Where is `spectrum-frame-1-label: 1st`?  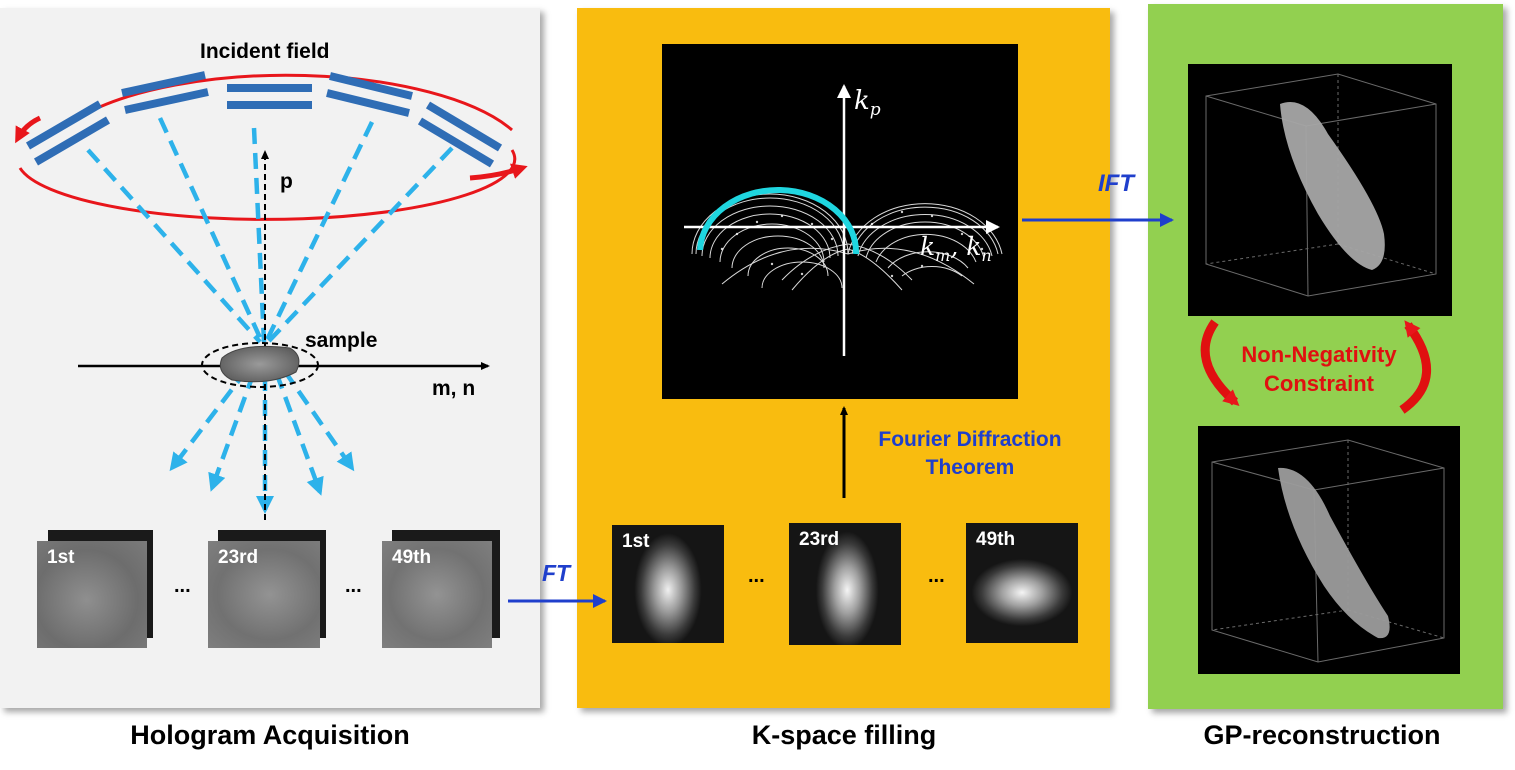
spectrum-frame-1-label: 1st is located at coordinates (636, 541).